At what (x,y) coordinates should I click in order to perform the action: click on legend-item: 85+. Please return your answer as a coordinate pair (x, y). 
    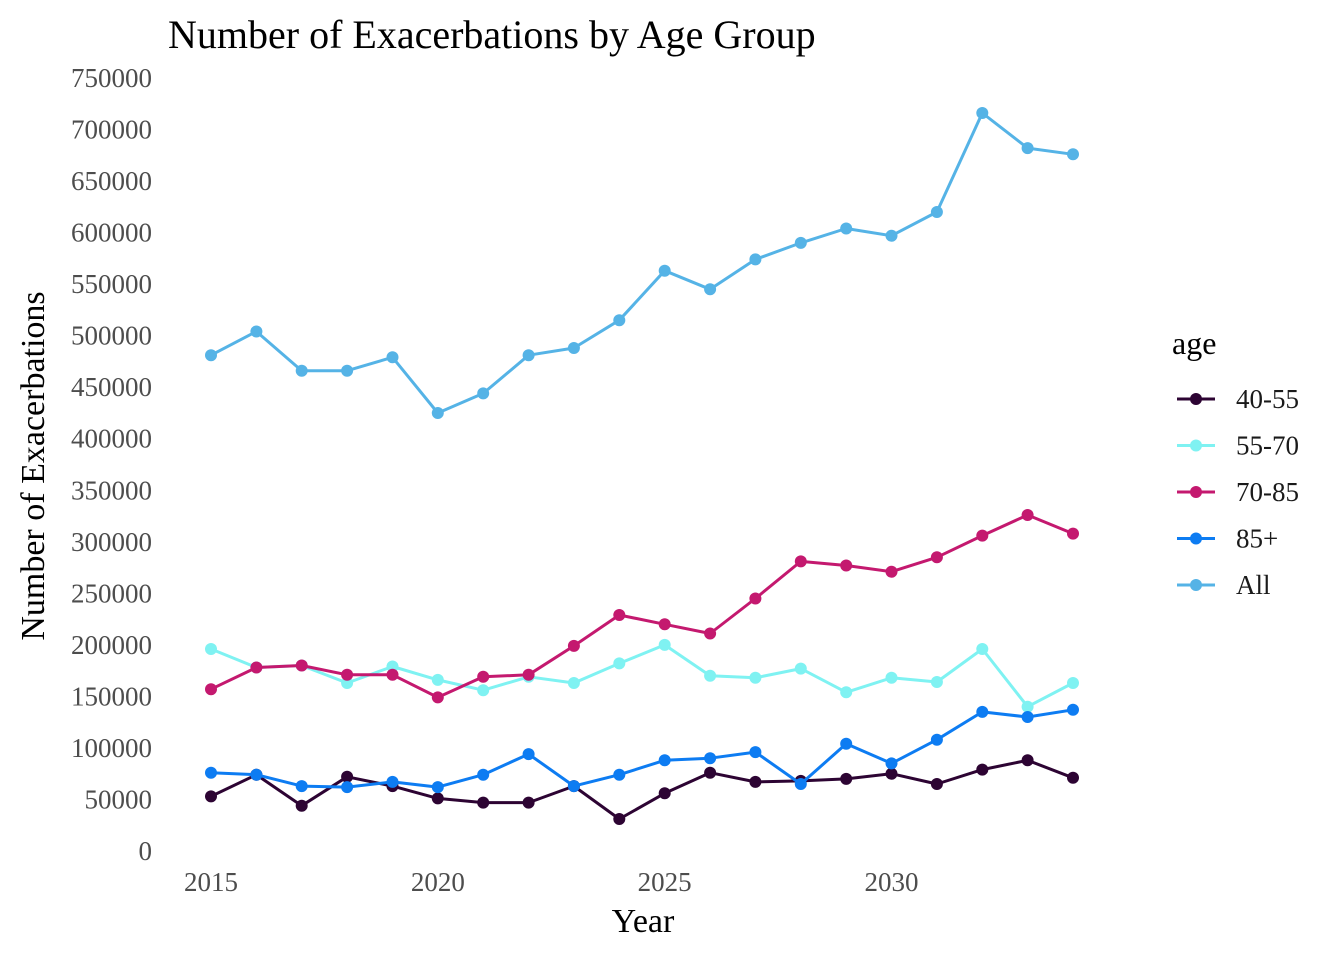
    Looking at the image, I should click on (1227, 539).